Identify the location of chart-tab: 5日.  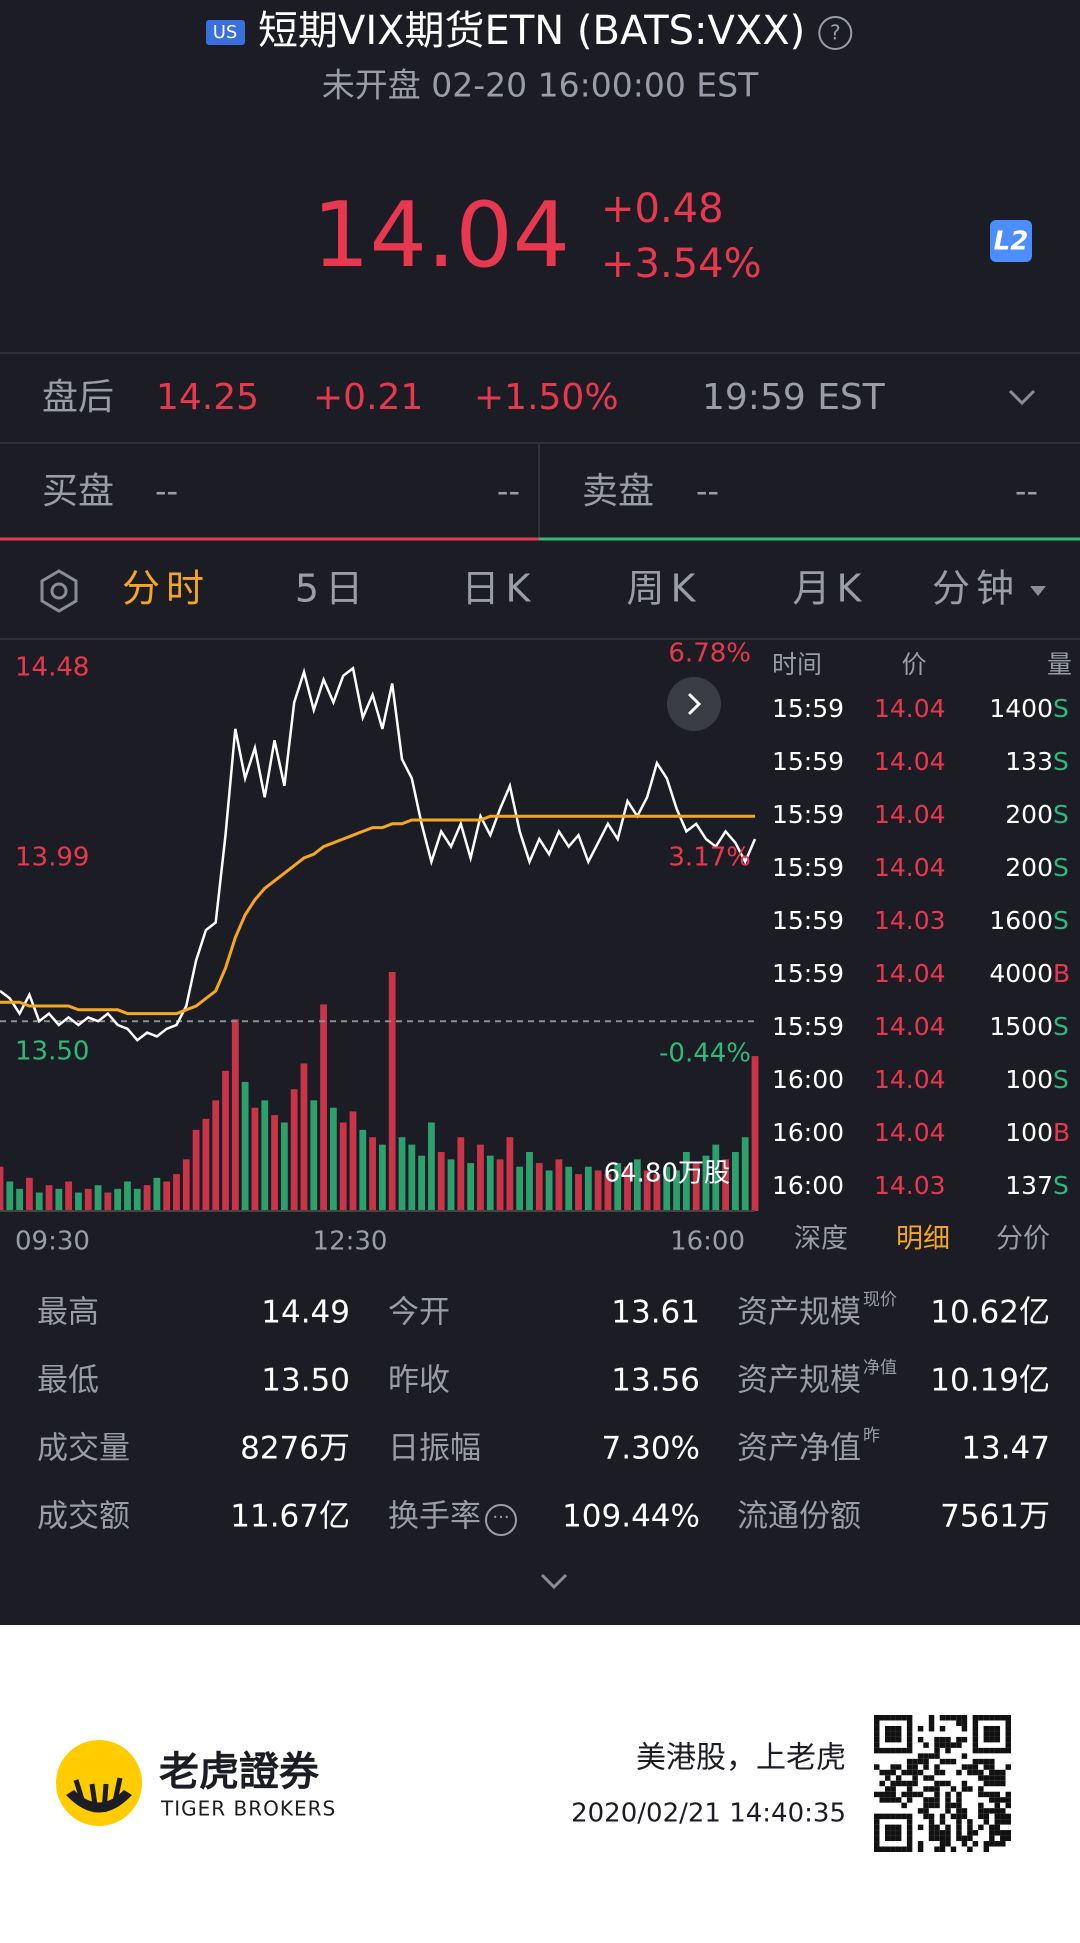
(332, 589).